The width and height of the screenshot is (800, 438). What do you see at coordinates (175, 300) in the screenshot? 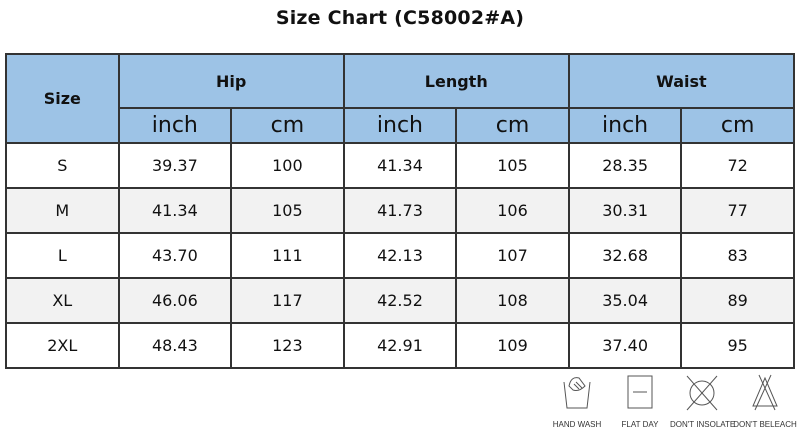
I see `value-cell: 46.06` at bounding box center [175, 300].